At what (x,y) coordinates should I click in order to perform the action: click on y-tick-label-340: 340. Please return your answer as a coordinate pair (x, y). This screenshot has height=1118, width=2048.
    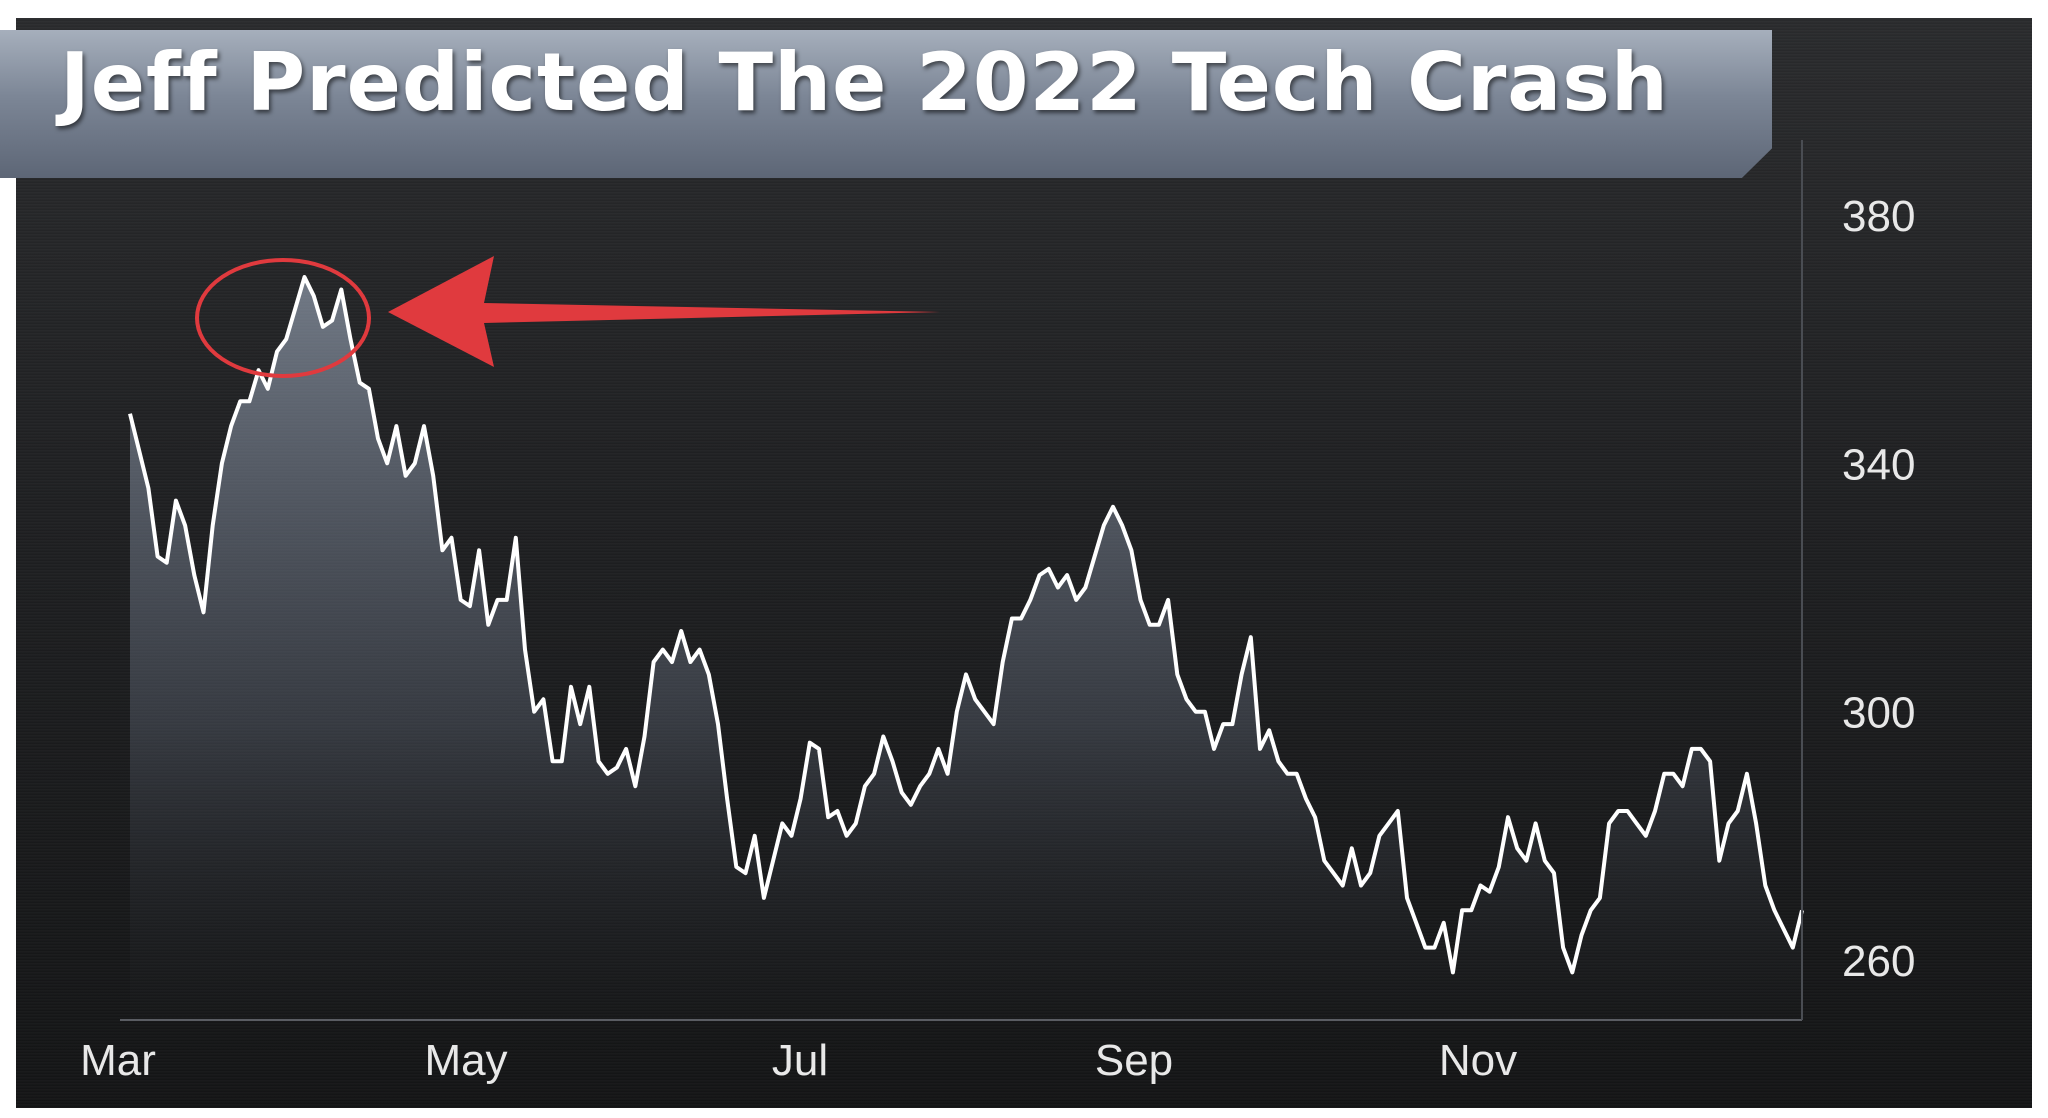
    Looking at the image, I should click on (1878, 464).